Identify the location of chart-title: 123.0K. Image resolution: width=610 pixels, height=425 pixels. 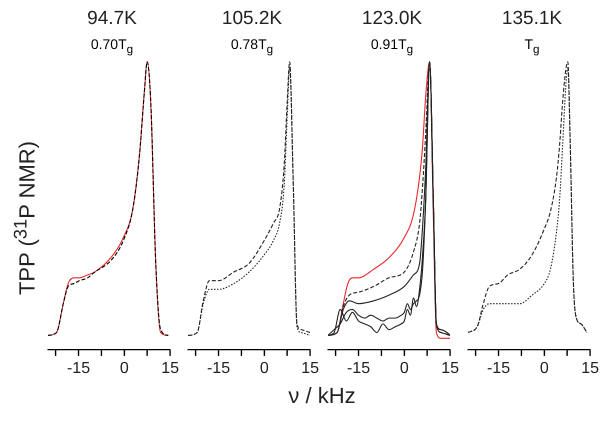
(392, 19).